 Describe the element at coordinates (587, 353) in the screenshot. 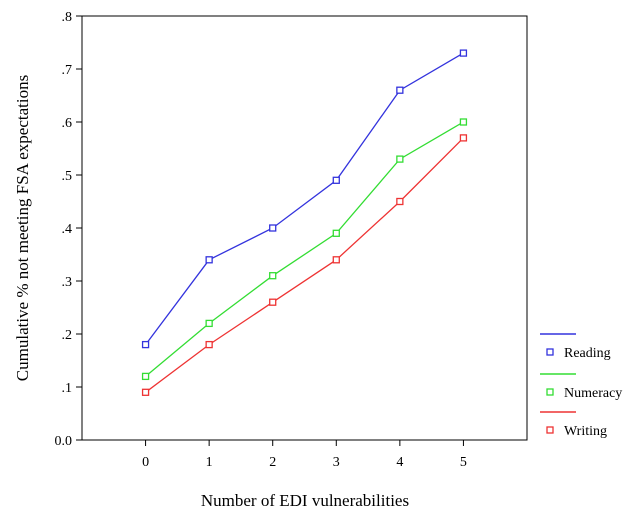

I see `legend-label-reading: Reading` at that location.